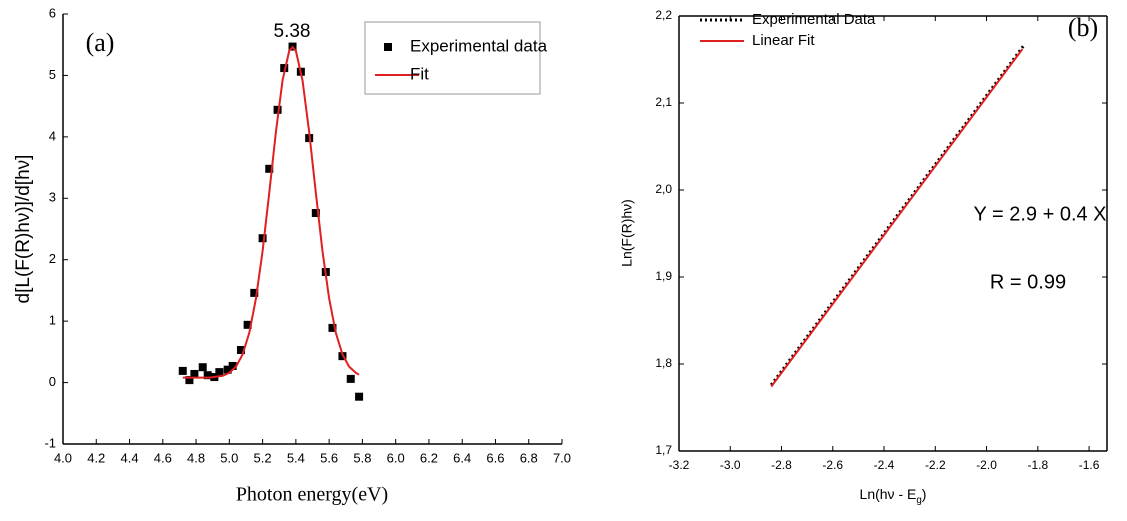  Describe the element at coordinates (986, 465) in the screenshot. I see `x-tick-label: -2.0` at that location.